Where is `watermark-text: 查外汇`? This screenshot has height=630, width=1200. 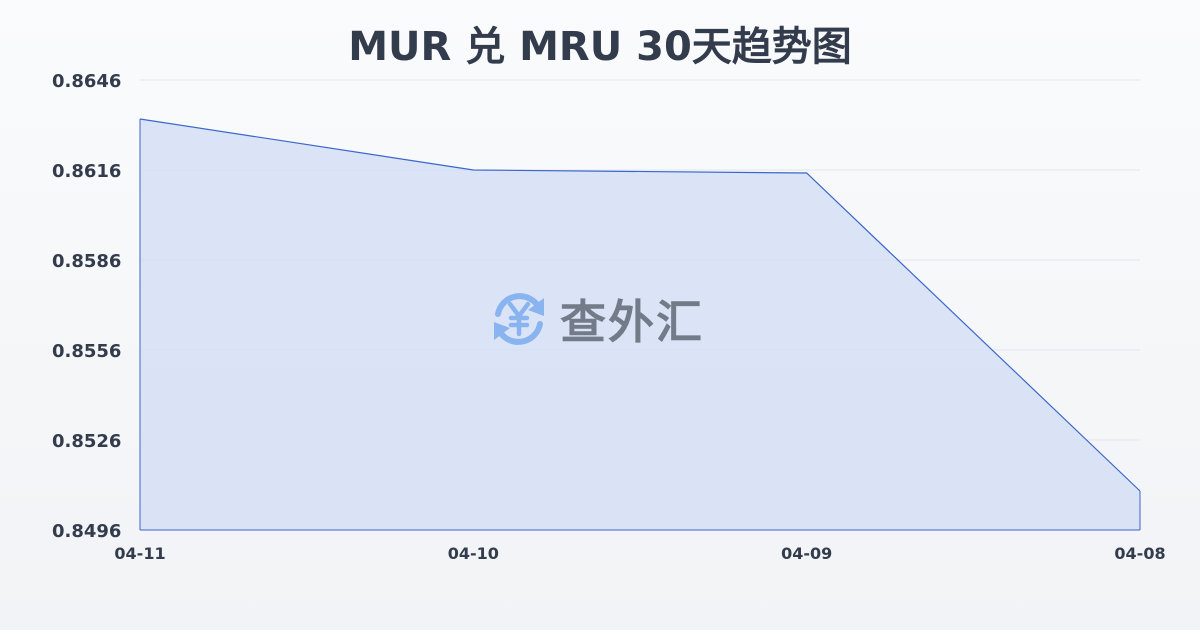 watermark-text: 查外汇 is located at coordinates (632, 322).